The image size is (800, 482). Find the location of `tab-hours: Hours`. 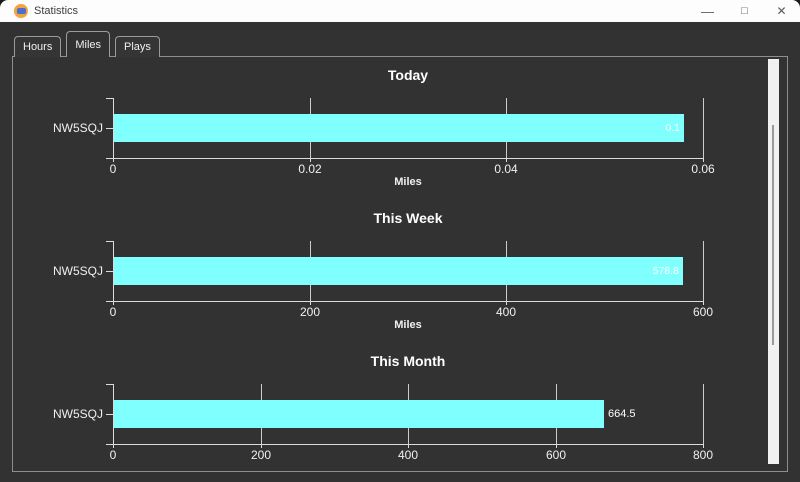

tab-hours: Hours is located at coordinates (38, 46).